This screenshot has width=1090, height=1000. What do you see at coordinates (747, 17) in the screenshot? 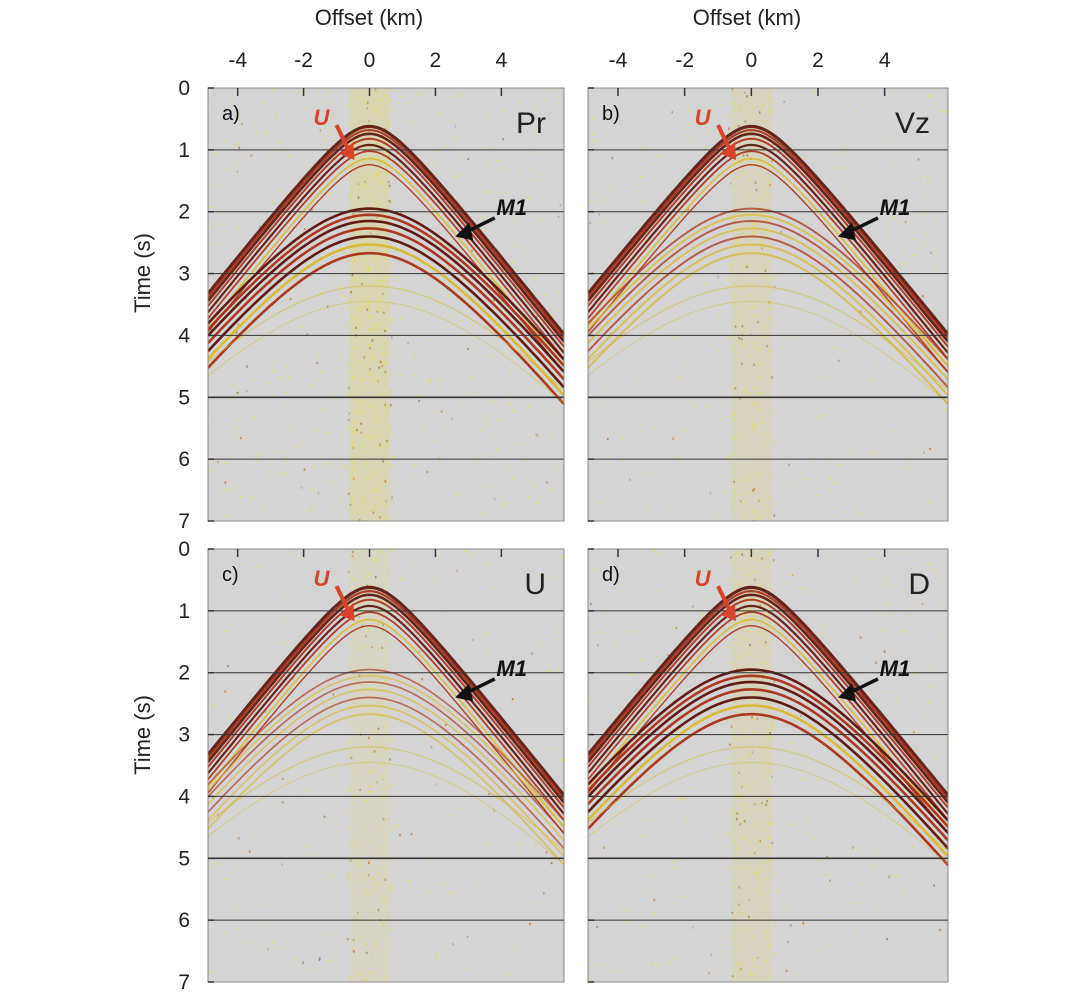
I see `offset-axis-title-right: Offset (km)` at bounding box center [747, 17].